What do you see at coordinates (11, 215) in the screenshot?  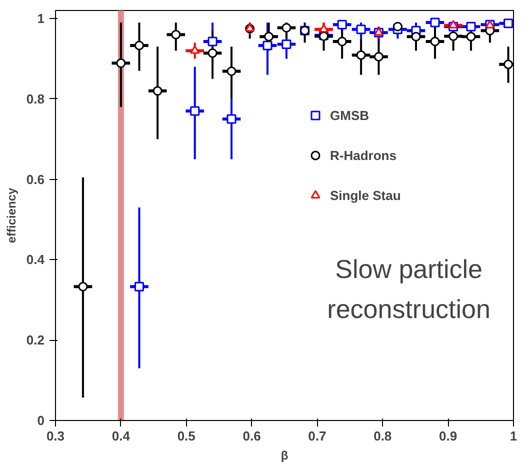 I see `y-axis-title: efficiency` at bounding box center [11, 215].